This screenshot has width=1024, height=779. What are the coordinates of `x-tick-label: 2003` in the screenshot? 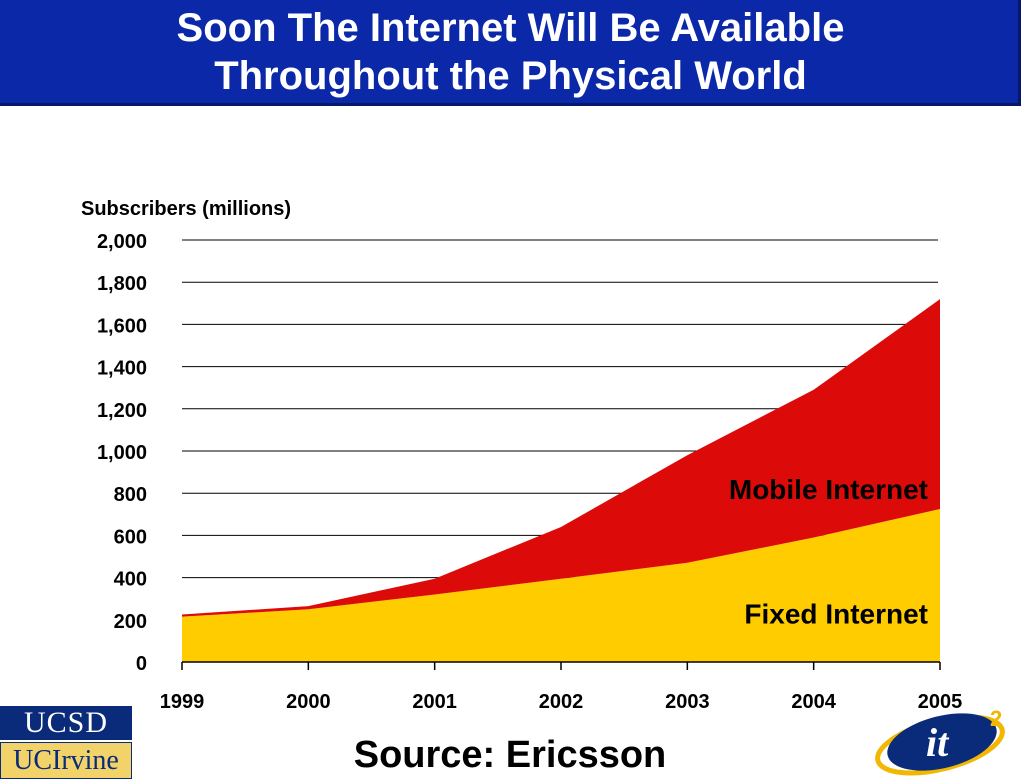 It's located at (687, 702).